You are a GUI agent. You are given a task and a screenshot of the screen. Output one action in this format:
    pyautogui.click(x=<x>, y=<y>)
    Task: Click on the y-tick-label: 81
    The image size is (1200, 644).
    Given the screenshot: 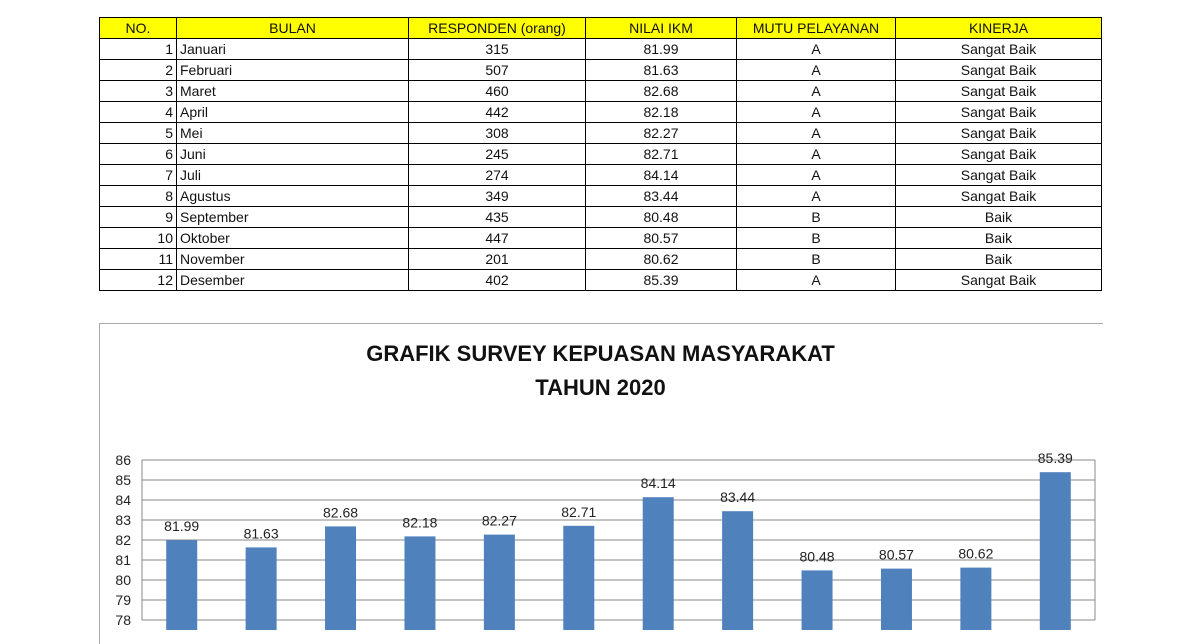 What is the action you would take?
    pyautogui.click(x=123, y=560)
    